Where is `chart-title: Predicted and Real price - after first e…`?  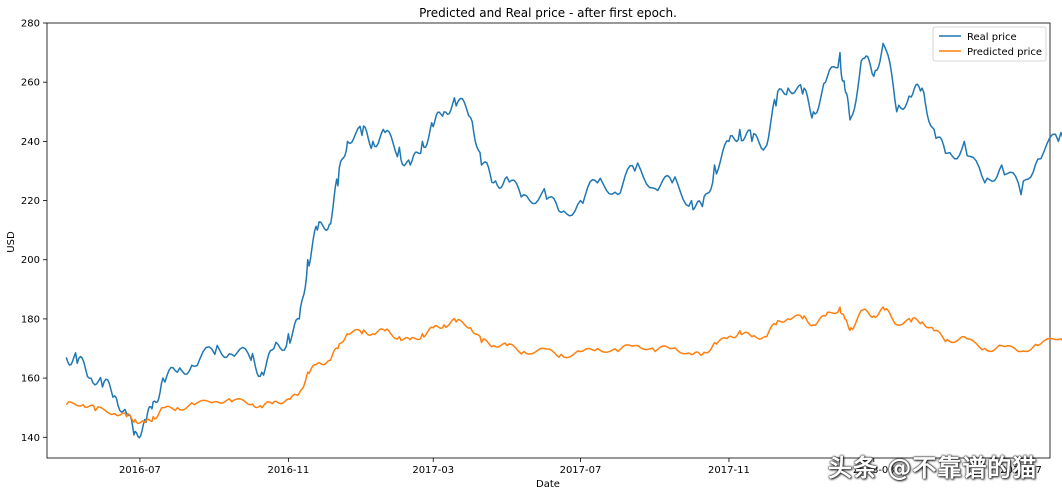 chart-title: Predicted and Real price - after first e… is located at coordinates (548, 13).